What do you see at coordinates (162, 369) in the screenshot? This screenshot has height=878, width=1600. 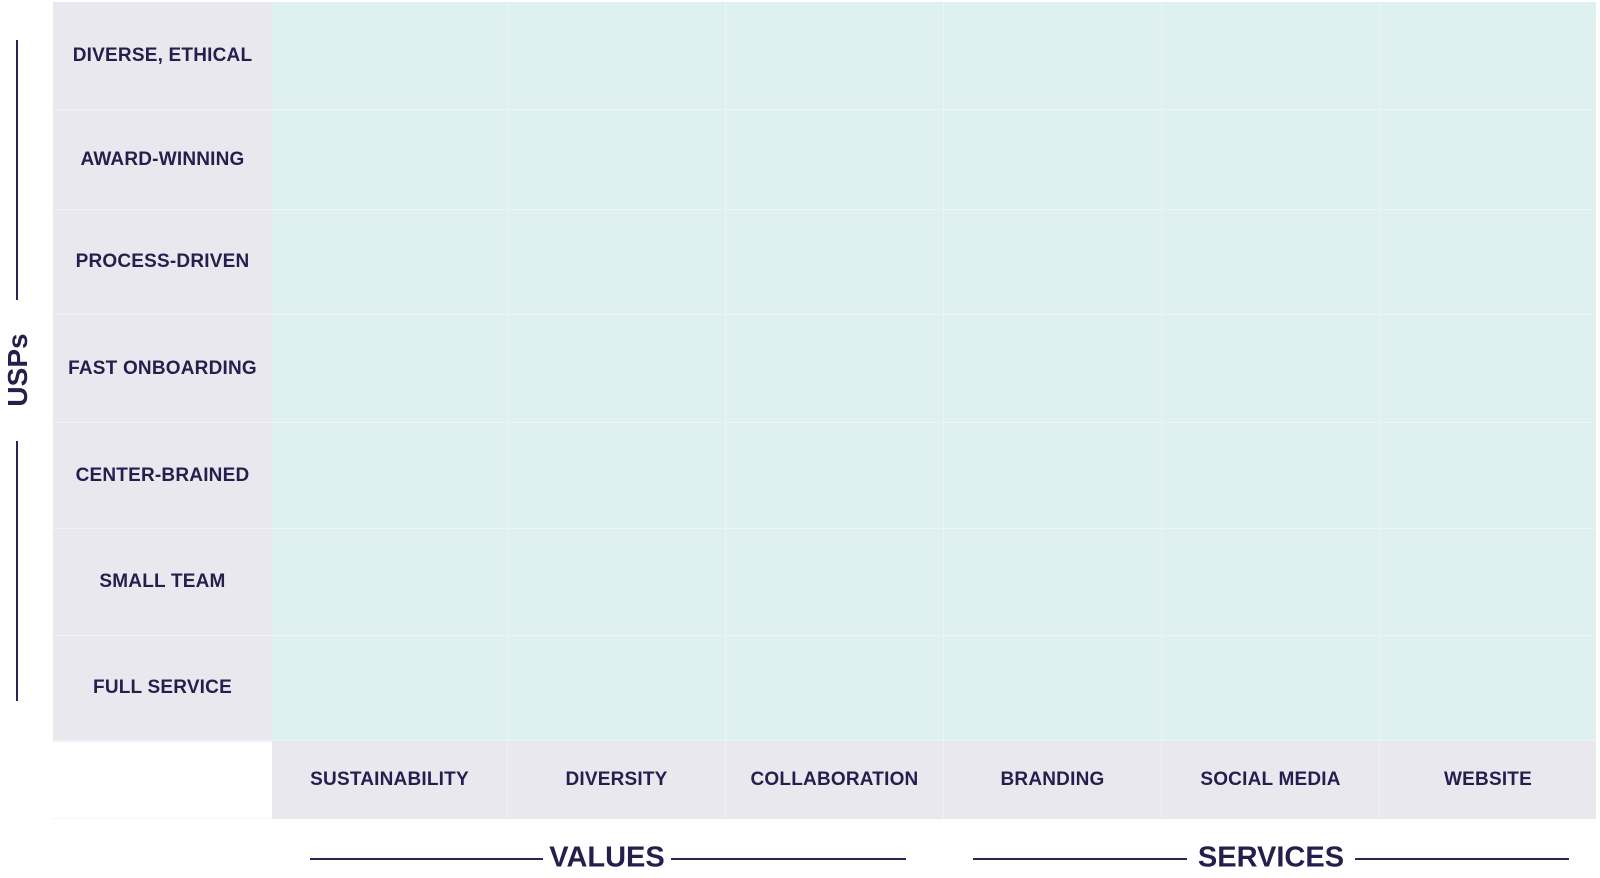 I see `row-label-fast-onboarding: FAST ONBOARDING` at bounding box center [162, 369].